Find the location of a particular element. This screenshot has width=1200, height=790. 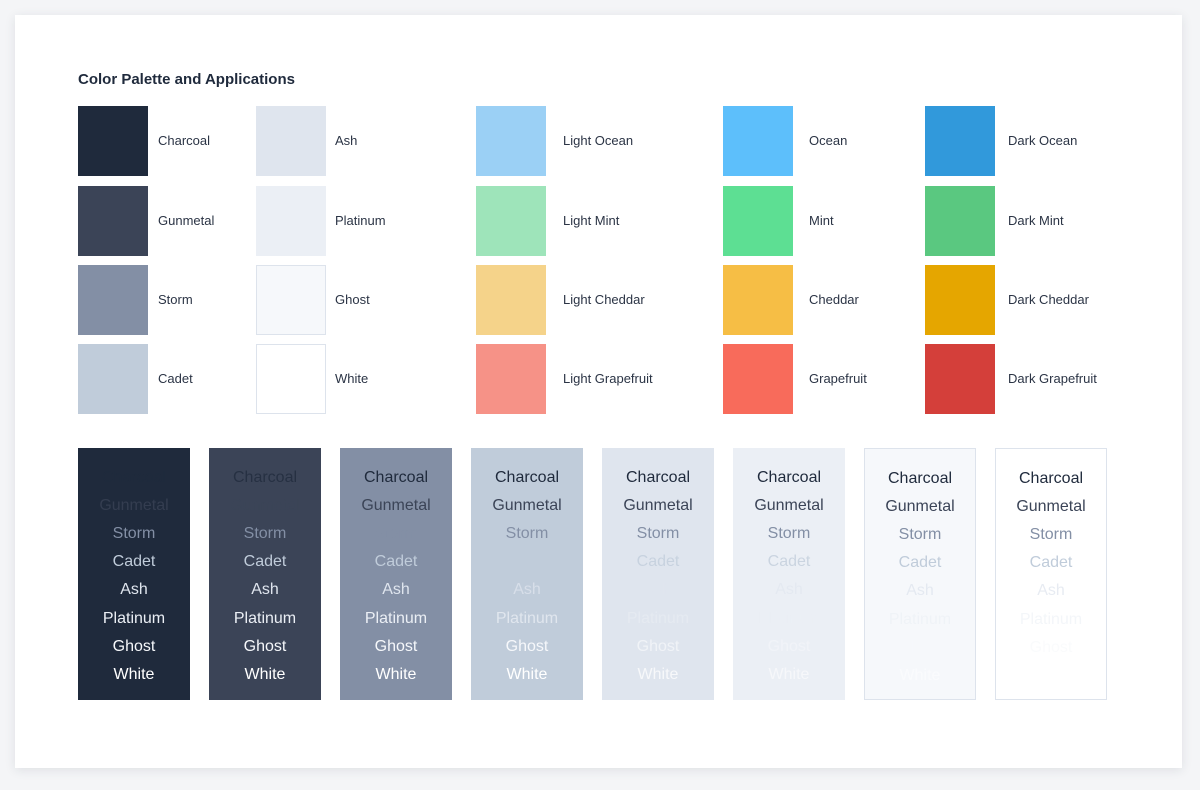

page-title: Color Palette and Applications is located at coordinates (186, 79).